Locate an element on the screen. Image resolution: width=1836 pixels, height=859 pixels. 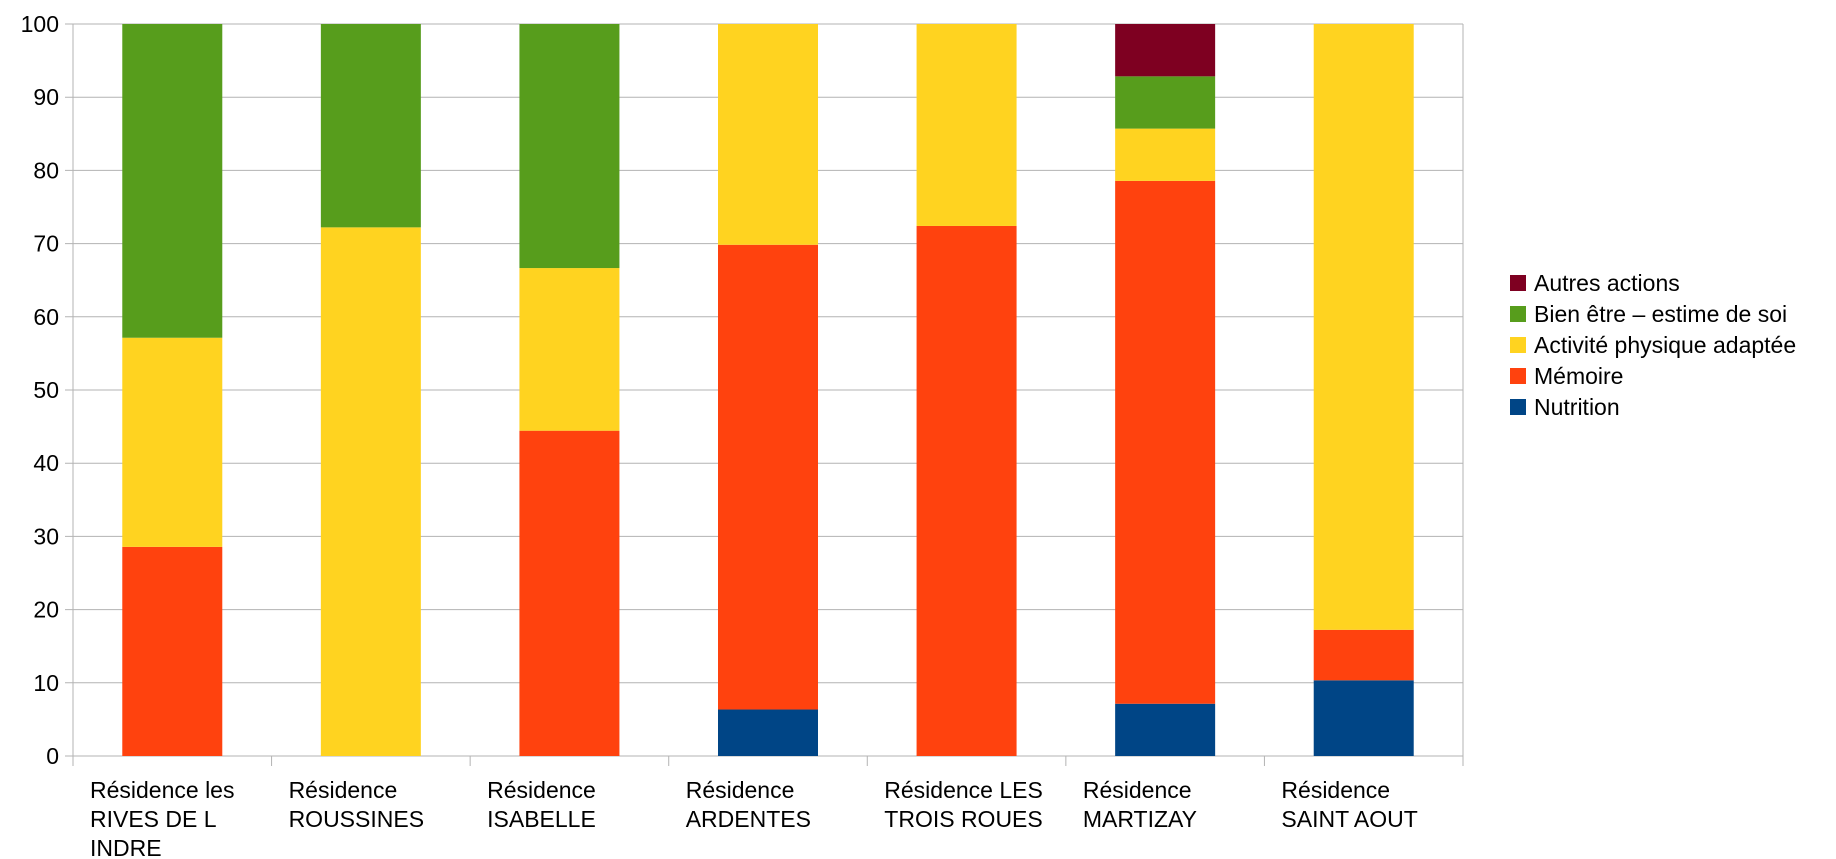
x-tick-label-line: RIVES DE L is located at coordinates (153, 819).